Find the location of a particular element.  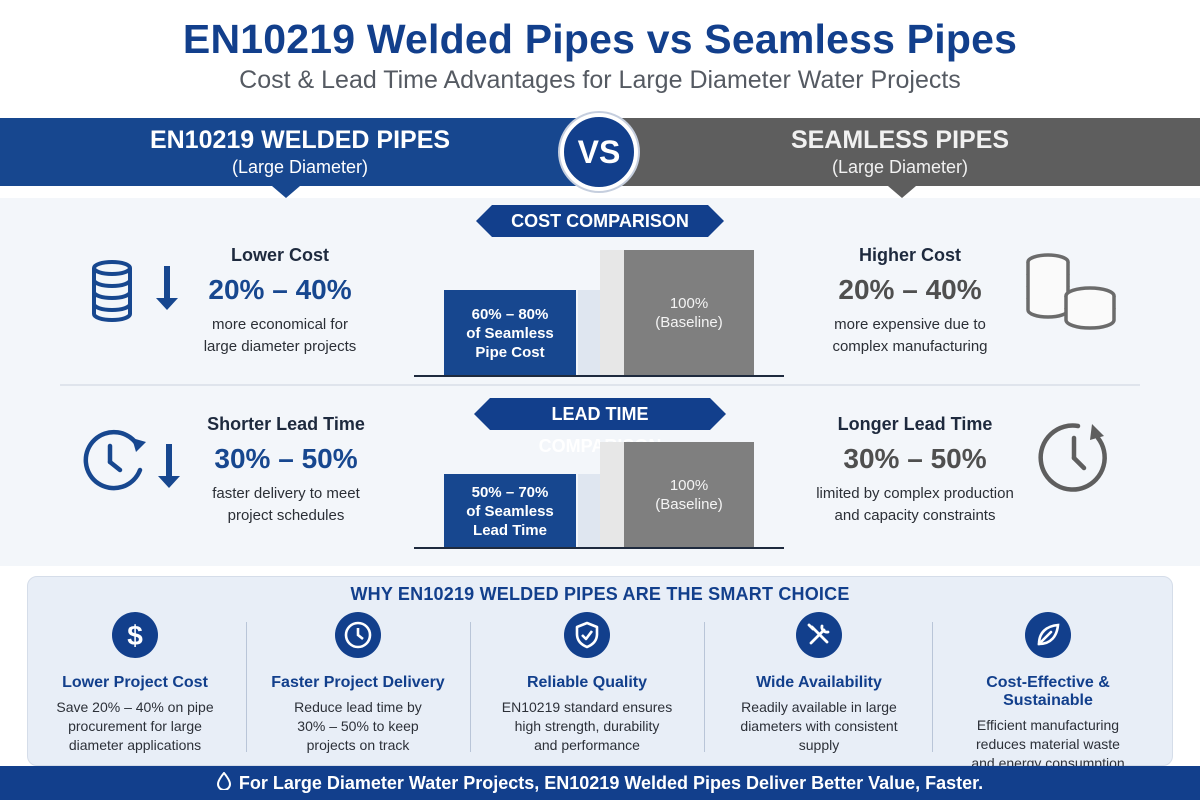

benefit-desc-line: Save 20% – 40% on pipe is located at coordinates (135, 707).